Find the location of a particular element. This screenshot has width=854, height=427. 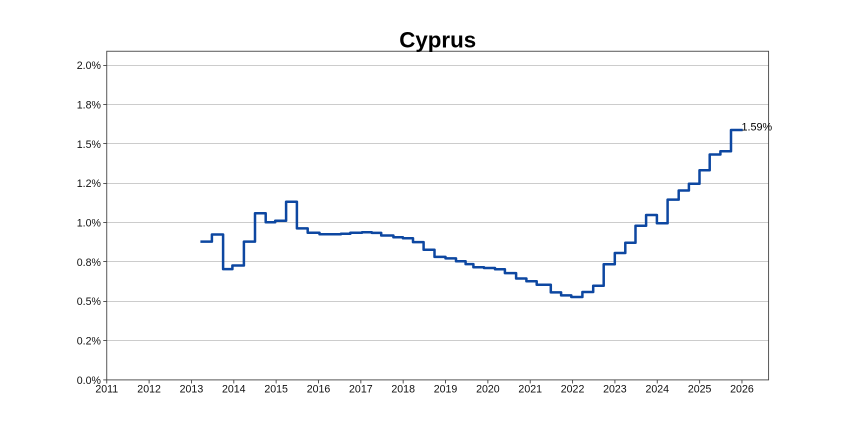

svg-text: 0.5% is located at coordinates (89, 302).